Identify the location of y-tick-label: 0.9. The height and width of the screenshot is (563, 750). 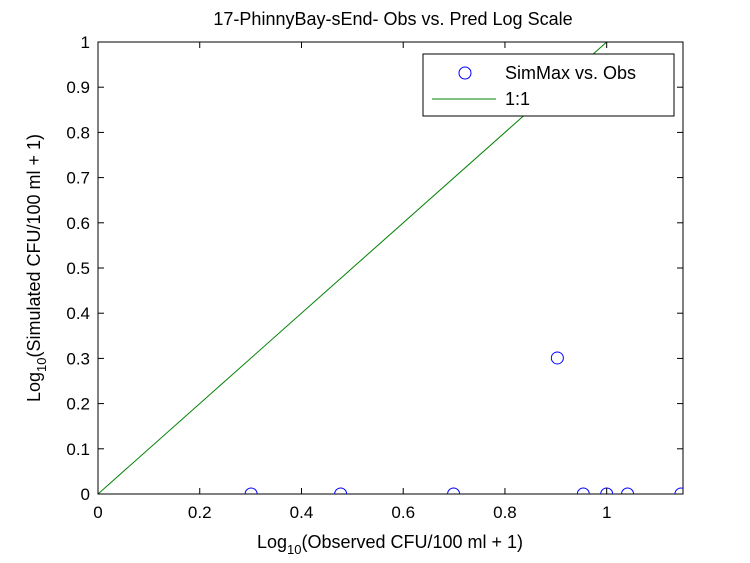
(78, 87).